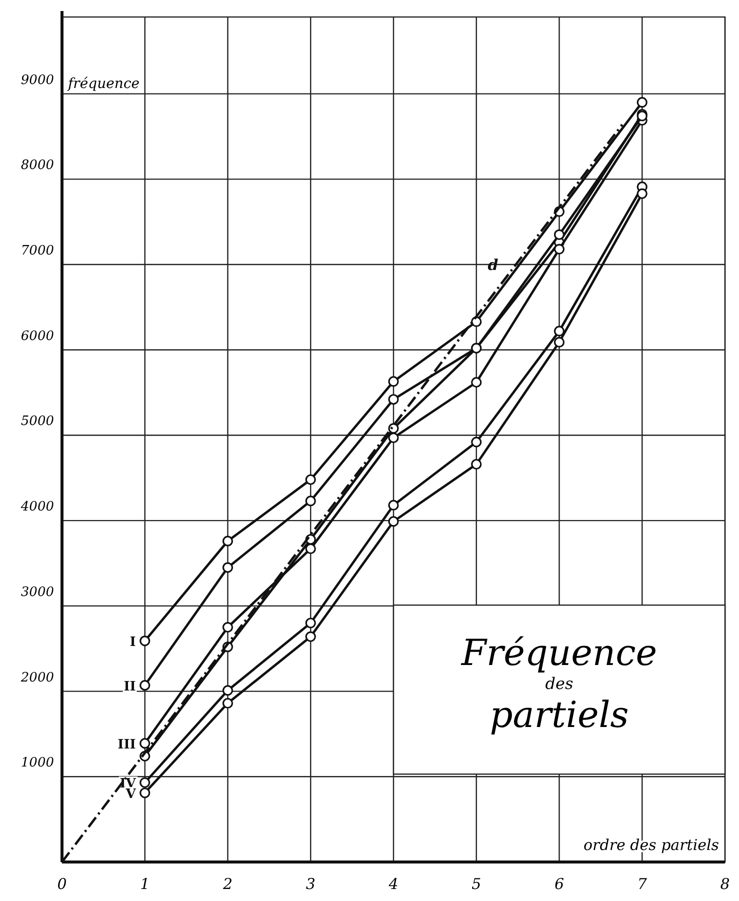 This screenshot has width=739, height=901. Describe the element at coordinates (37, 763) in the screenshot. I see `y-tick-label: 1000` at that location.